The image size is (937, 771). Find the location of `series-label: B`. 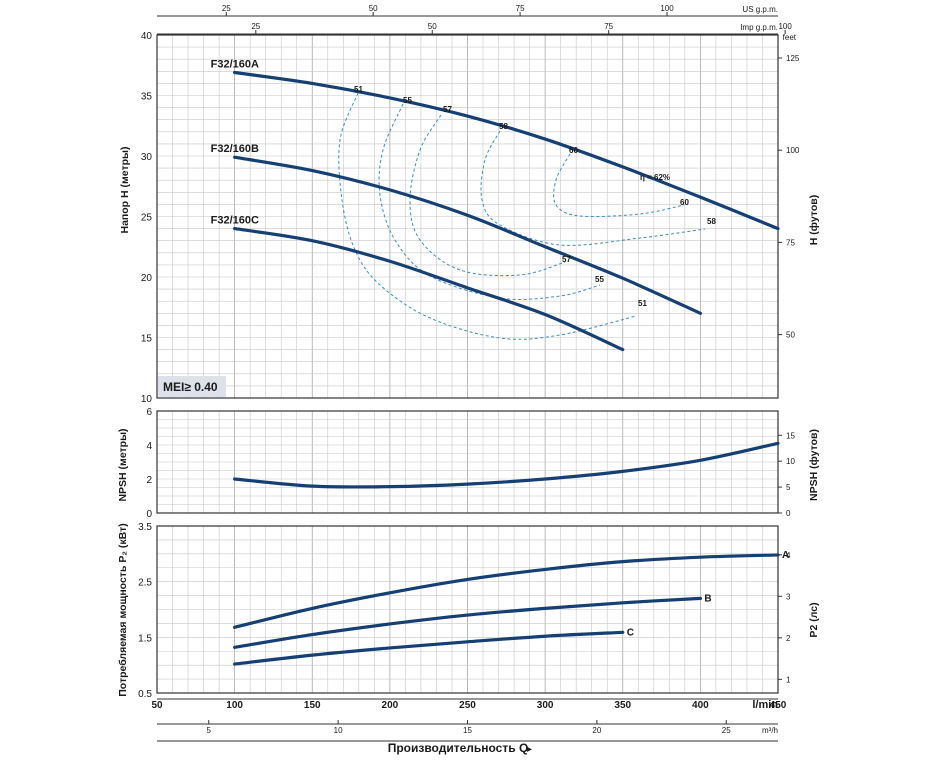

series-label: B is located at coordinates (707, 598).